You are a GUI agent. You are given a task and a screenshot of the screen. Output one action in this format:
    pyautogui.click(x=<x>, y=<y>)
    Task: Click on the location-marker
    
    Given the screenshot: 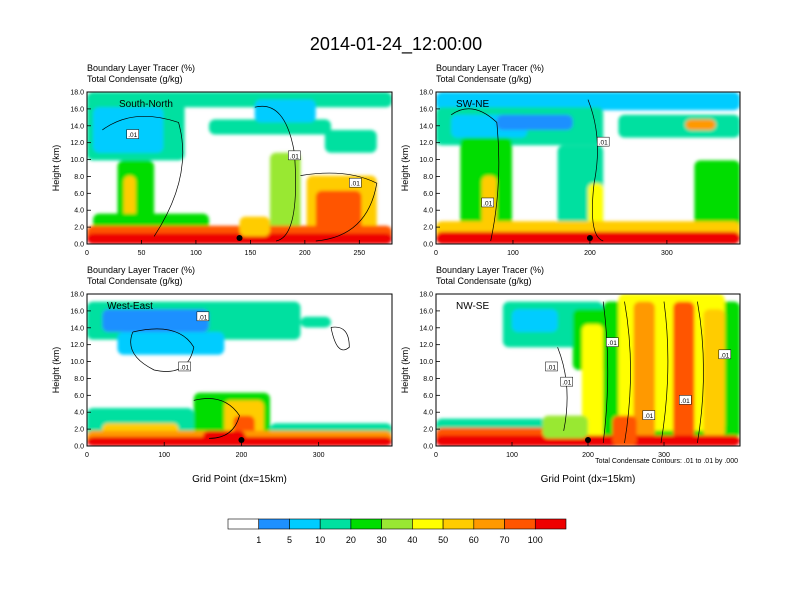 What is the action you would take?
    pyautogui.click(x=589, y=238)
    